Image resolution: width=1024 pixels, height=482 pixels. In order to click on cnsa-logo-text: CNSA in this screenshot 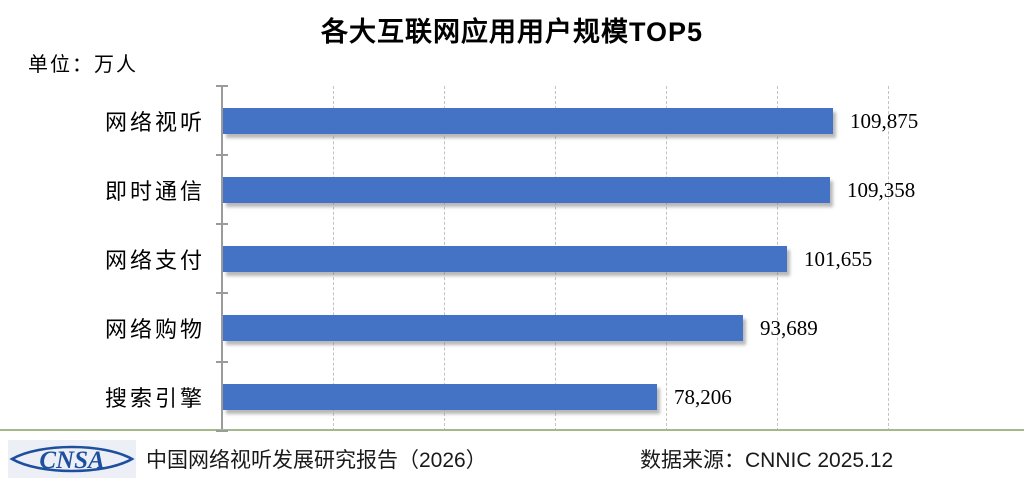, I will do `click(71, 460)`.